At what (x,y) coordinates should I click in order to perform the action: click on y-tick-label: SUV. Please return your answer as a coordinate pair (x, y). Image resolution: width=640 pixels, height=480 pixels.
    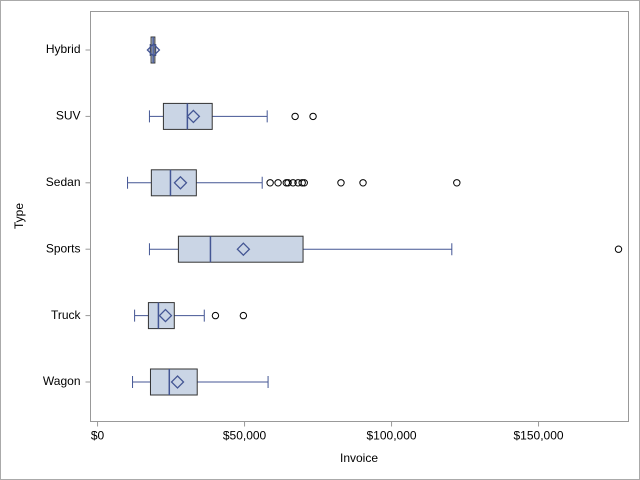
    Looking at the image, I should click on (68, 116).